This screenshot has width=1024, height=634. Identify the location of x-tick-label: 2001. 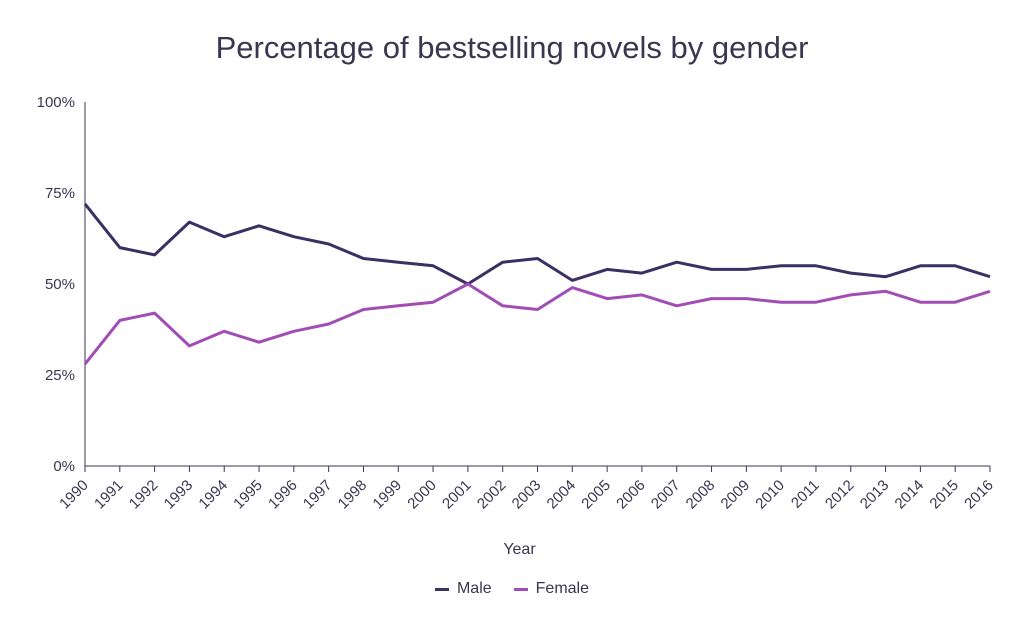
(457, 495).